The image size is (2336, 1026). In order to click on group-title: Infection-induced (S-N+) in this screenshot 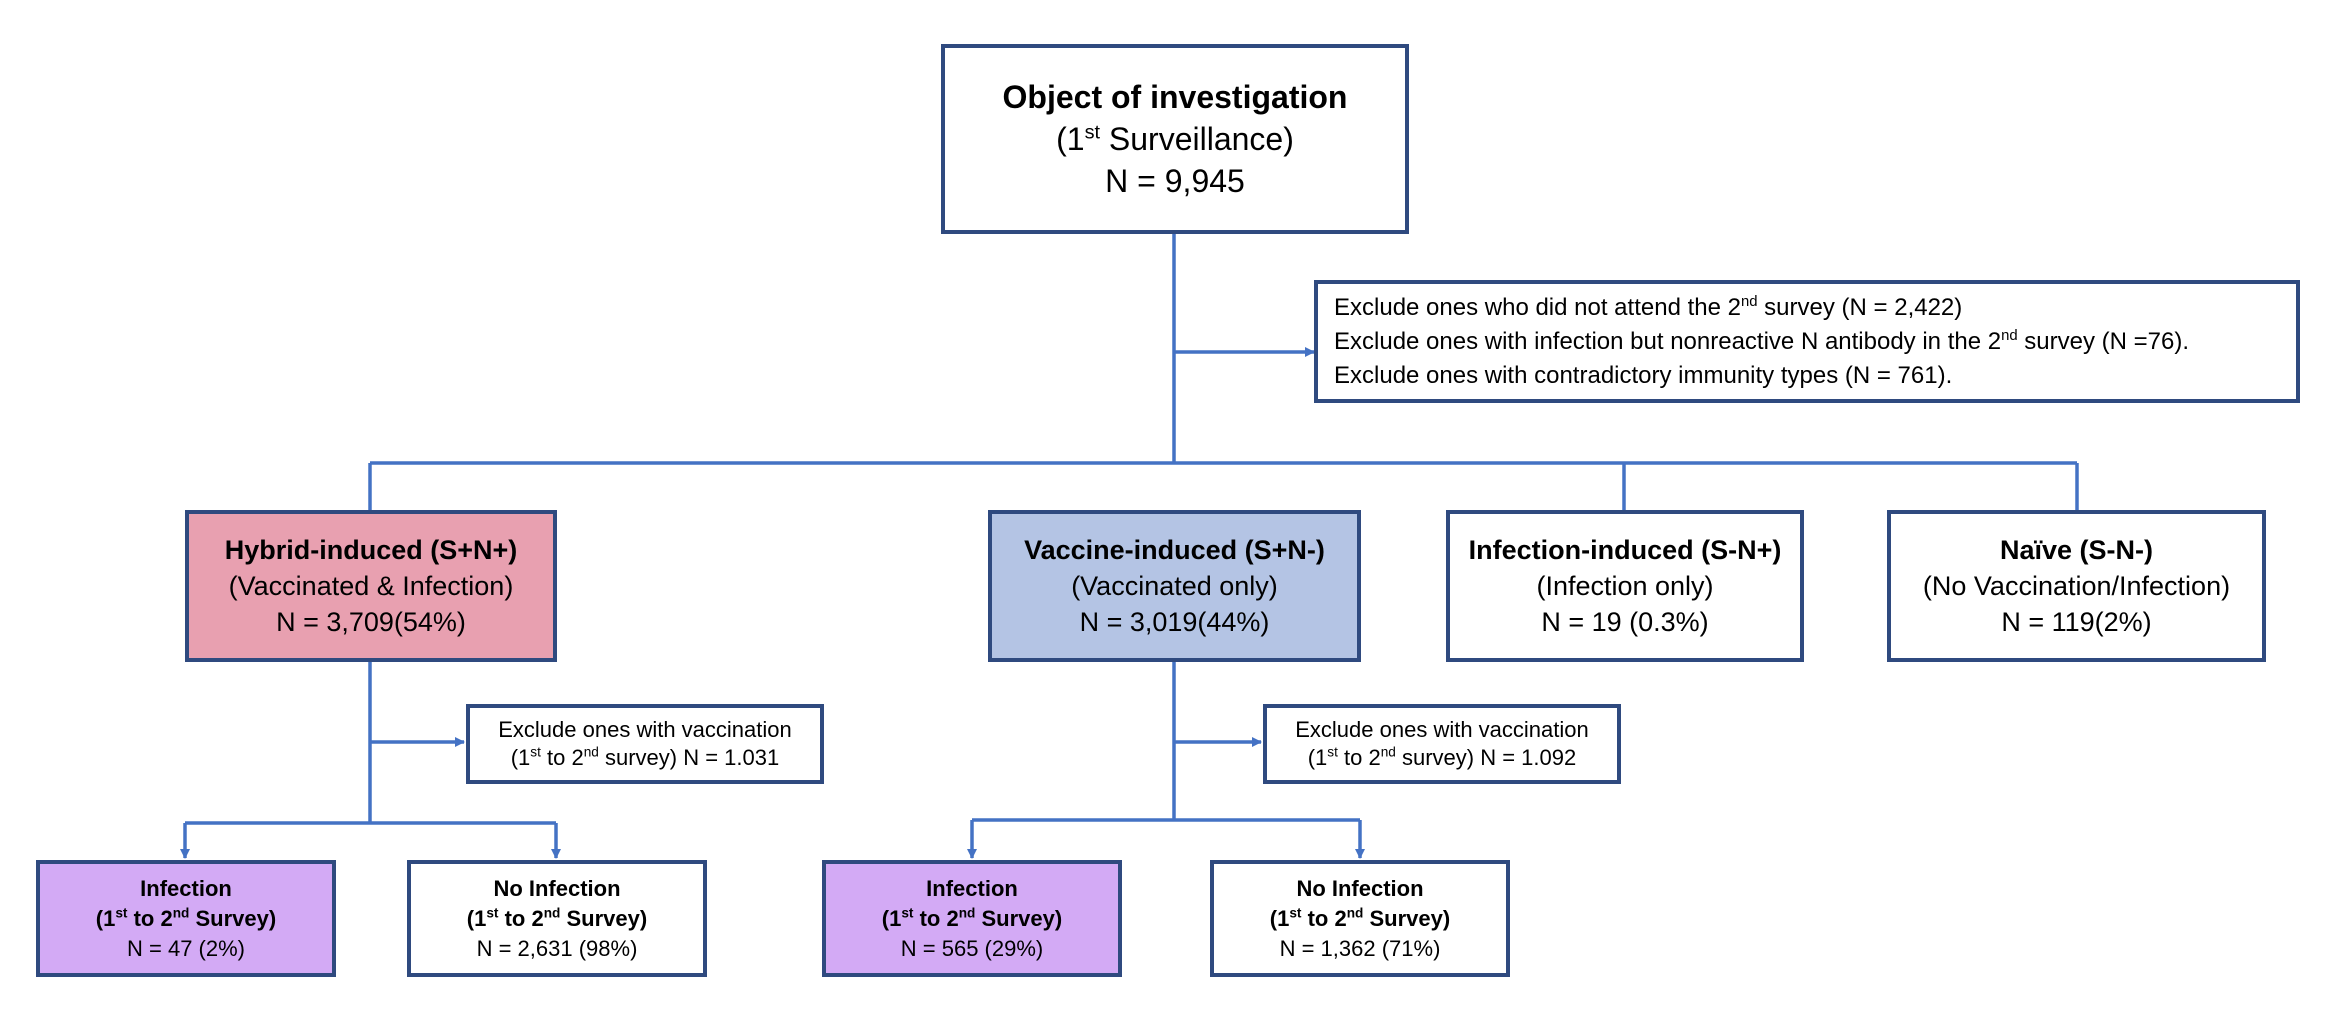, I will do `click(1625, 550)`.